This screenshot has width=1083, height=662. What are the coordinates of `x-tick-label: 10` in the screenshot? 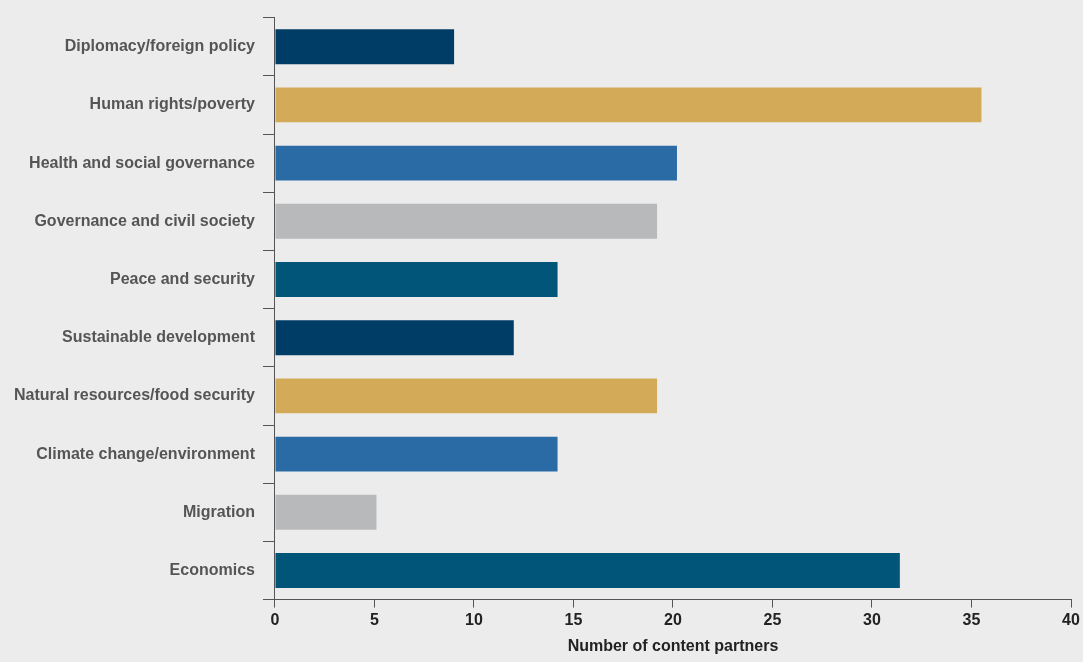 It's located at (474, 619).